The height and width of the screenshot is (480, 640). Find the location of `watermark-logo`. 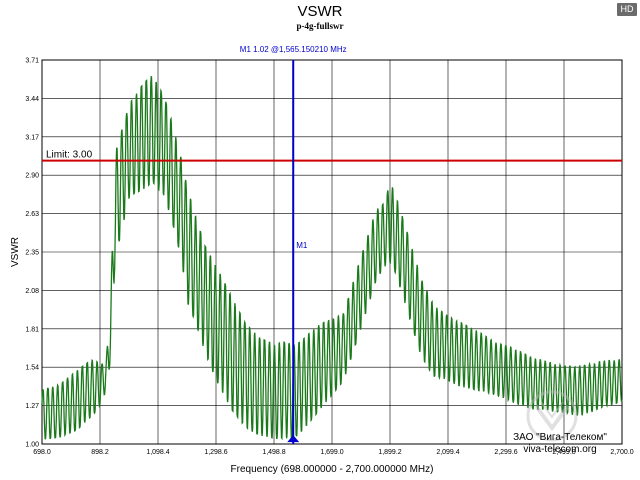

watermark-logo is located at coordinates (552, 416).